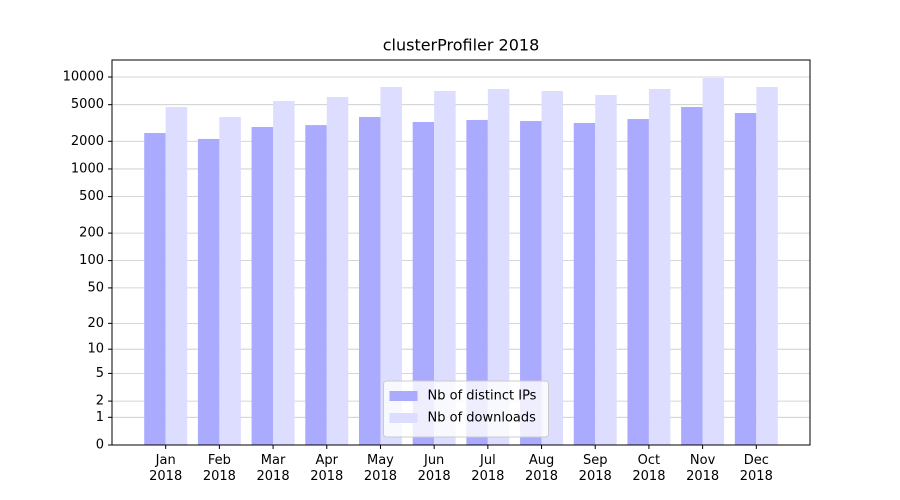 Image resolution: width=900 pixels, height=500 pixels. I want to click on legend-label: Nb of distinct IPs, so click(482, 396).